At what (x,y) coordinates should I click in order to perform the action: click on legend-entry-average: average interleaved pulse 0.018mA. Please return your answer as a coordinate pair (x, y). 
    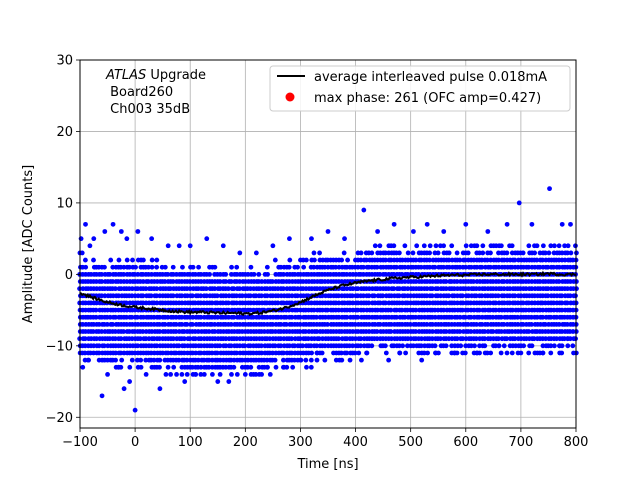
    Looking at the image, I should click on (430, 77).